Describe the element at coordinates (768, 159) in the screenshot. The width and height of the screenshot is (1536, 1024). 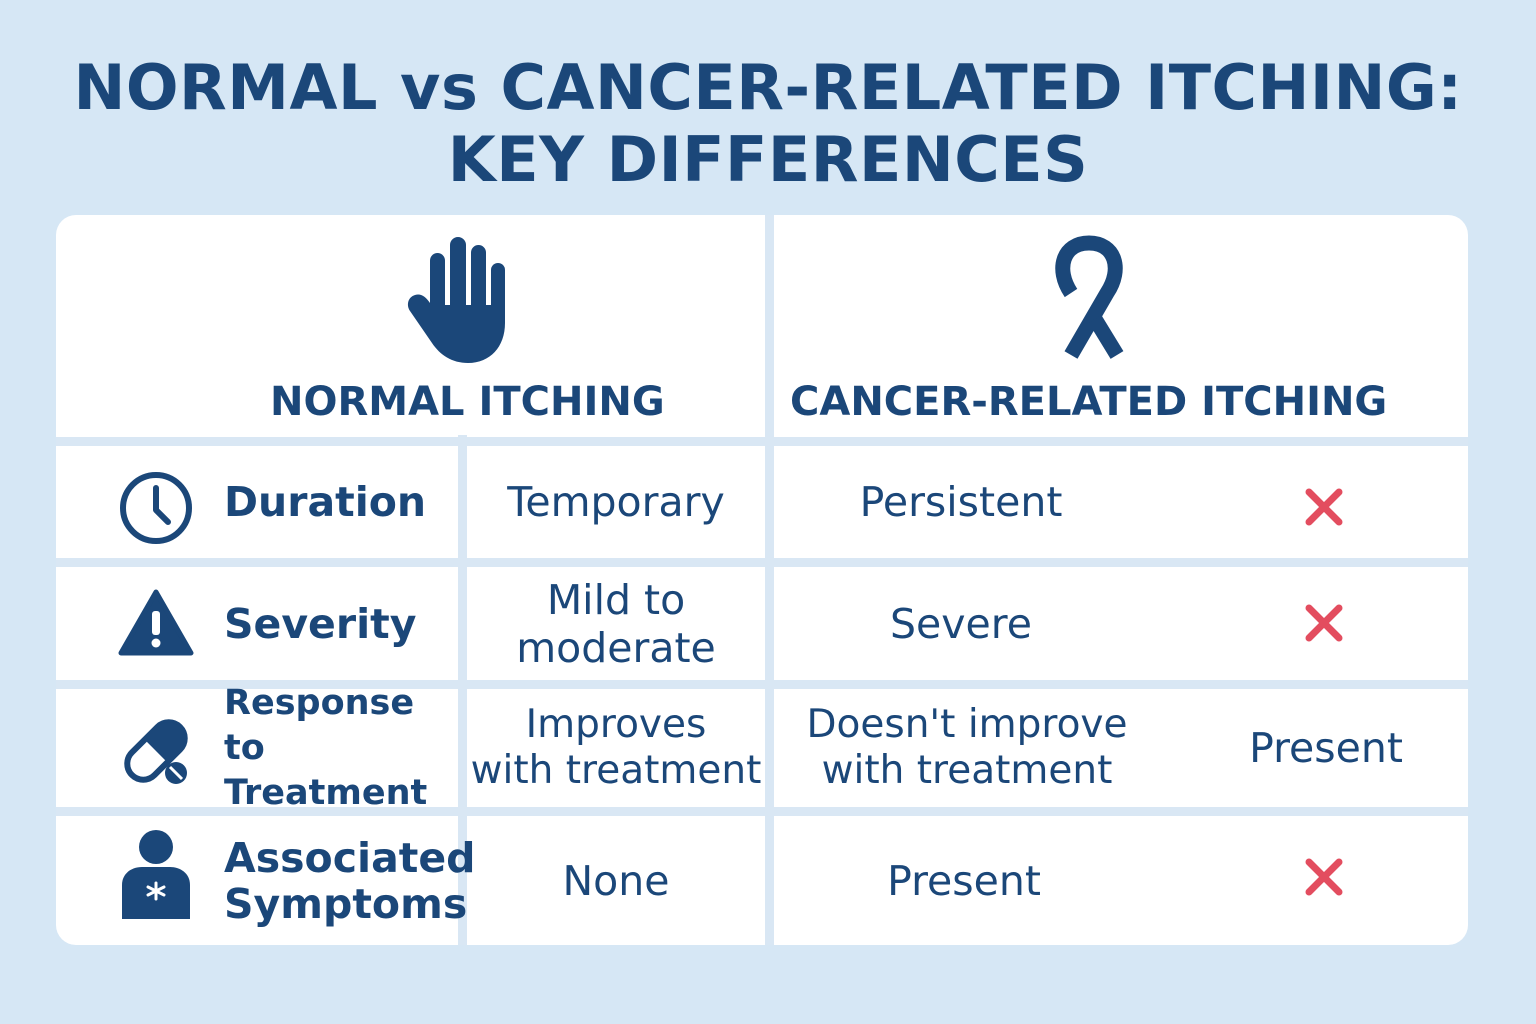
I see `title-line-2: KEY DIFFERENCES` at that location.